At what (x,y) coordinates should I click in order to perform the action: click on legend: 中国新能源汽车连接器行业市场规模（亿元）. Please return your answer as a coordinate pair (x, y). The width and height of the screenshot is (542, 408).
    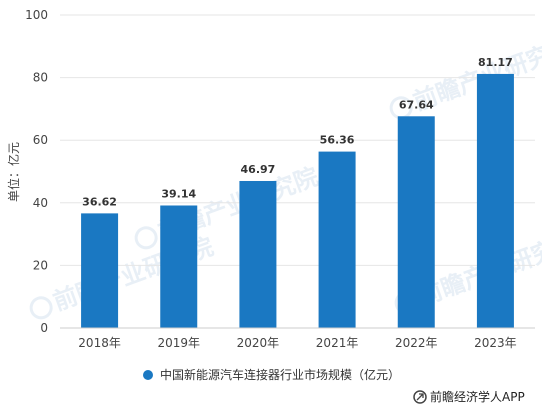
    Looking at the image, I should click on (271, 374).